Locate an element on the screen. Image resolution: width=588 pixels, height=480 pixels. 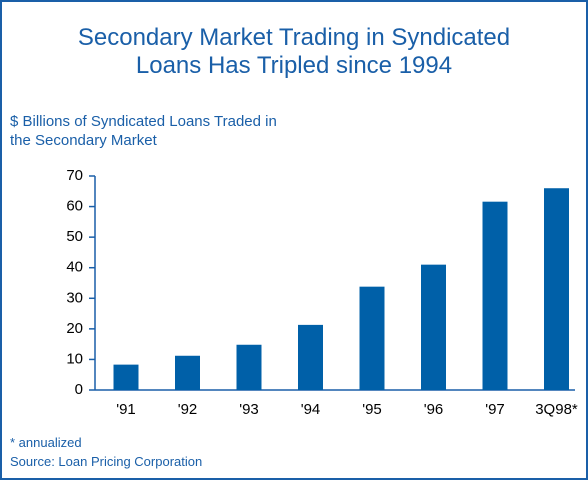
footnote: * annualized is located at coordinates (46, 442).